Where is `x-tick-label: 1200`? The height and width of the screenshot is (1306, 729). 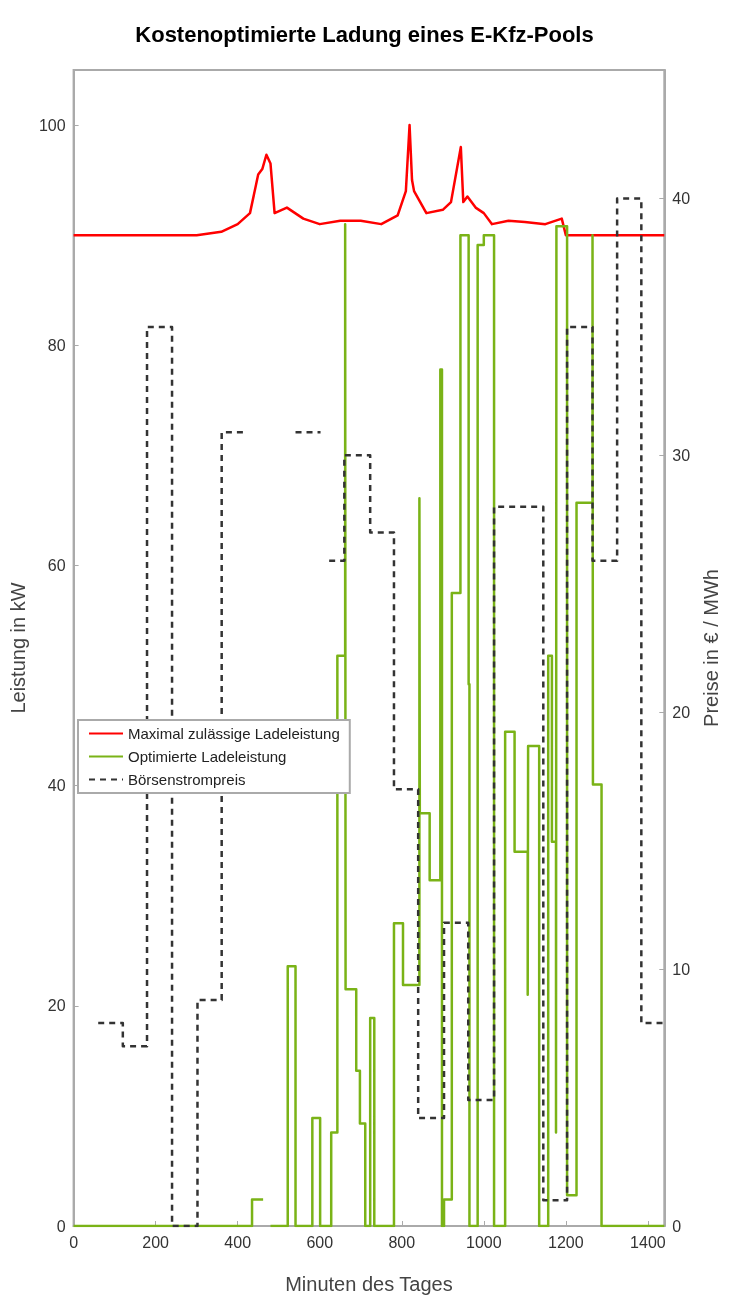 x-tick-label: 1200 is located at coordinates (566, 1242).